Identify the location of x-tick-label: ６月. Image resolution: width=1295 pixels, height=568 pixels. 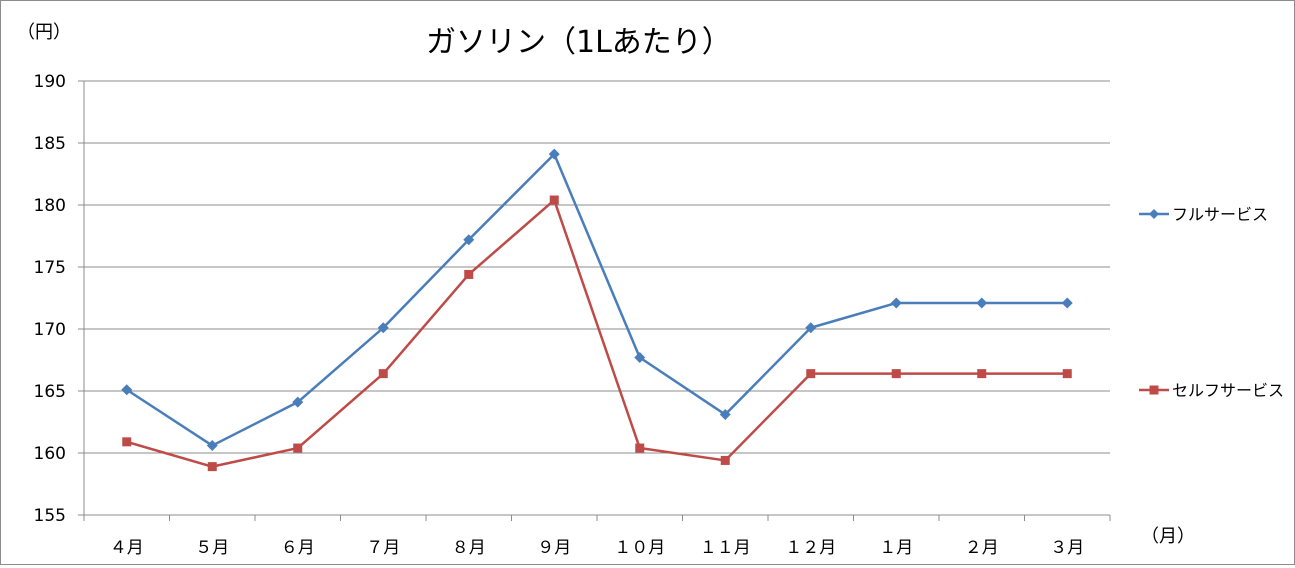
(298, 548).